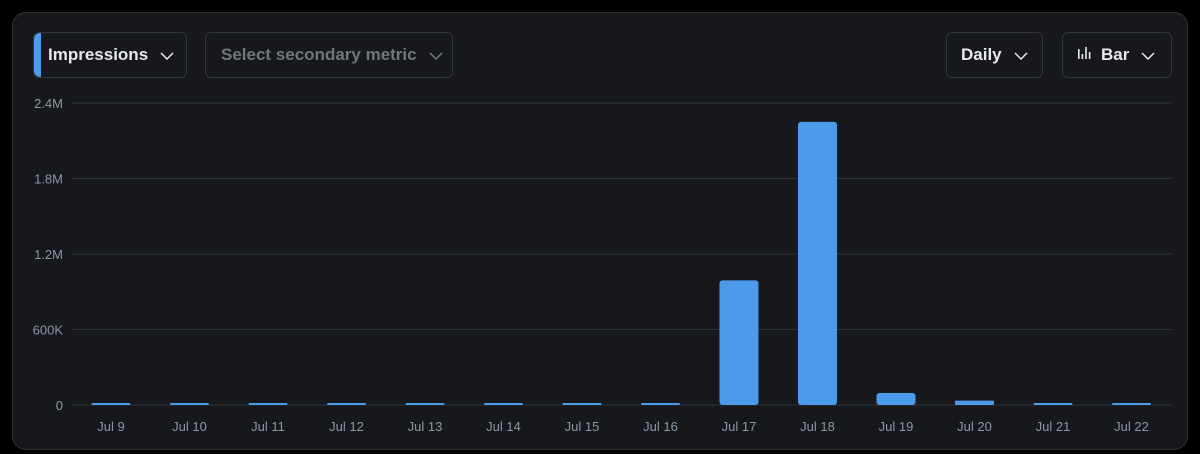 This screenshot has height=454, width=1200. I want to click on x-tick-label: Jul 18, so click(817, 426).